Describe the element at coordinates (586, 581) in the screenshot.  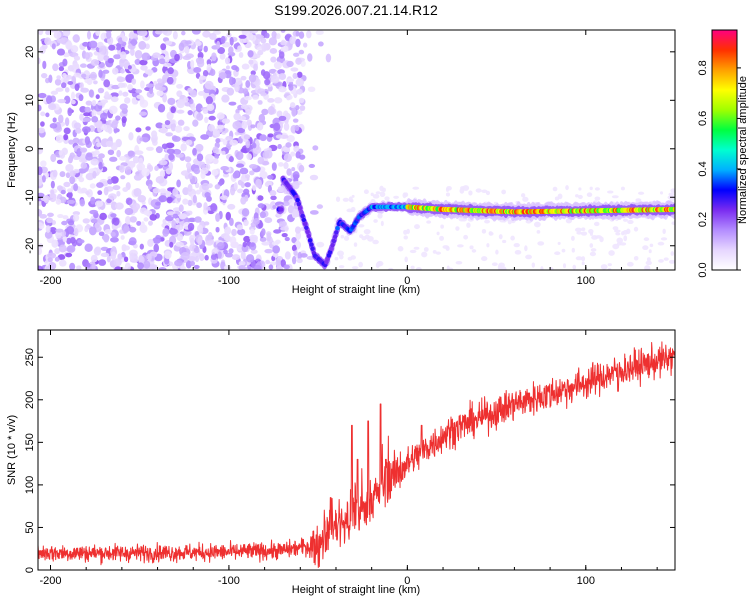
I see `x-tick-label: 100` at that location.